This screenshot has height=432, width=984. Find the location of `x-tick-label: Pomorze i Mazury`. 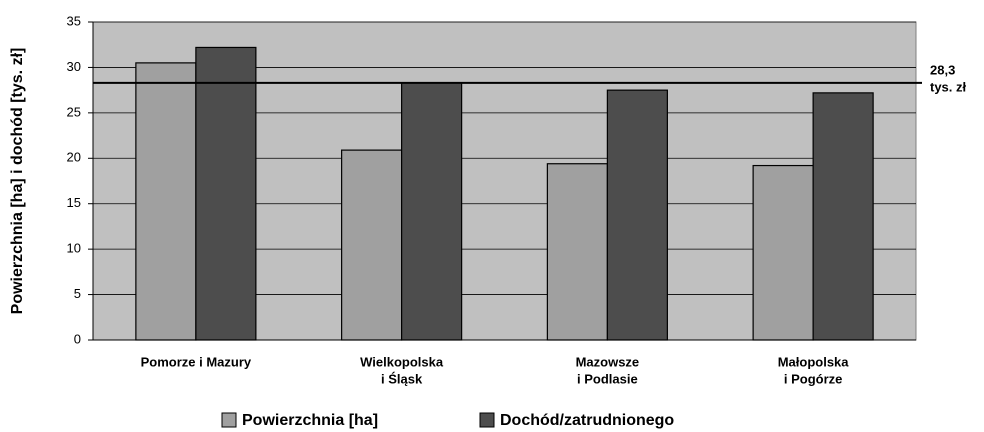

x-tick-label: Pomorze i Mazury is located at coordinates (196, 361).